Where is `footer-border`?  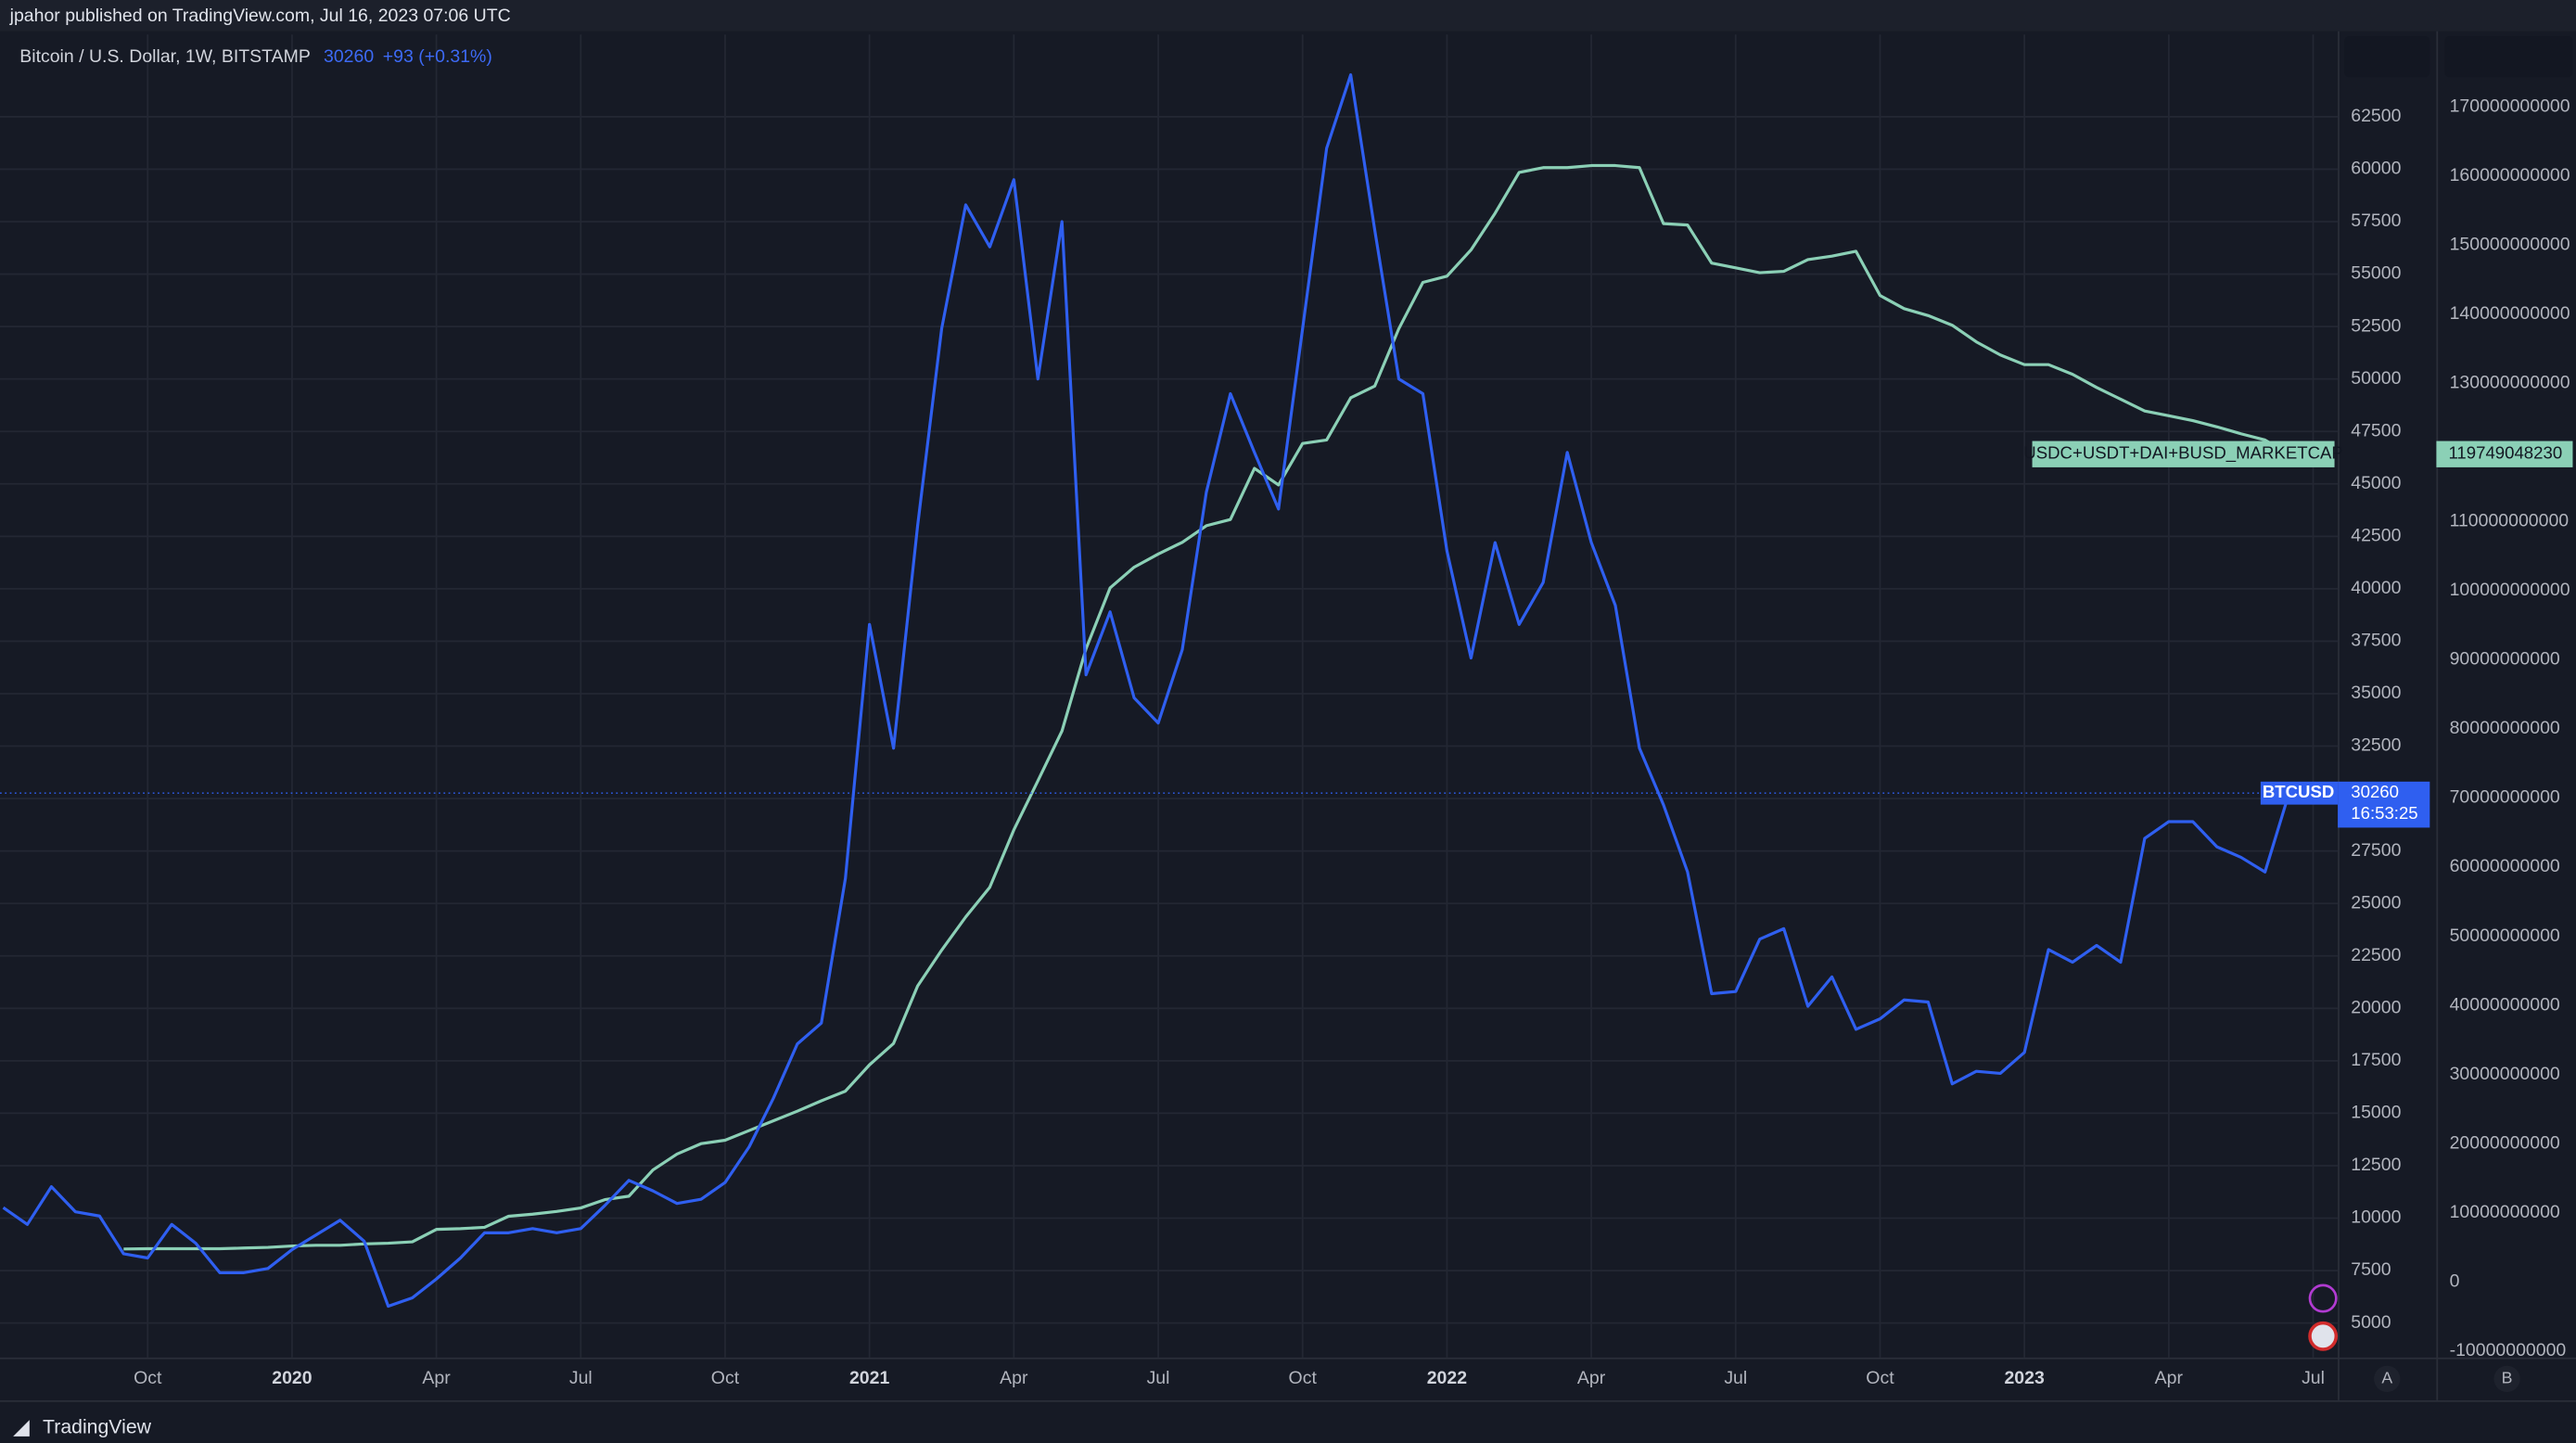 footer-border is located at coordinates (1288, 1400).